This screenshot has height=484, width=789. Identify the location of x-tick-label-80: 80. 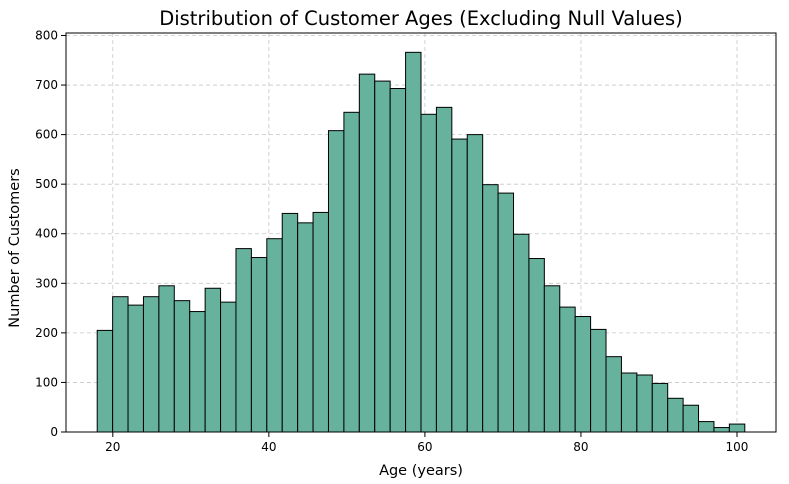
(580, 447).